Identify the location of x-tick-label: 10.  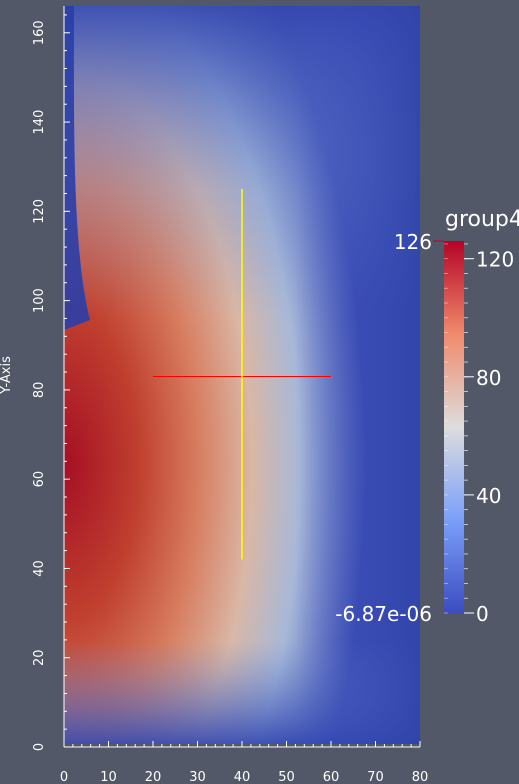
(108, 777).